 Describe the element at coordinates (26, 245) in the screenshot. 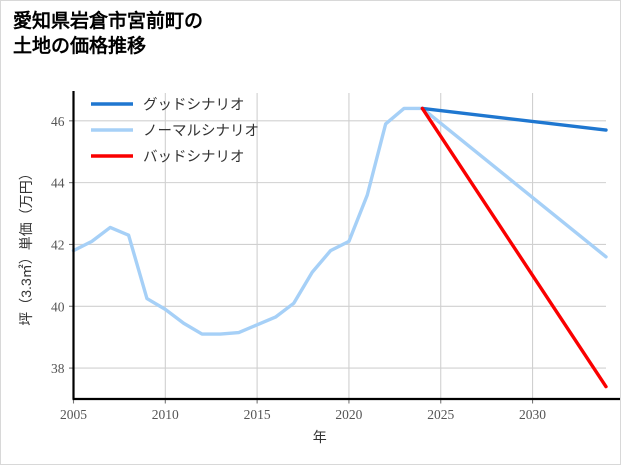

I see `y-axis-title: 坪（3.3㎡）単価（万円）` at that location.